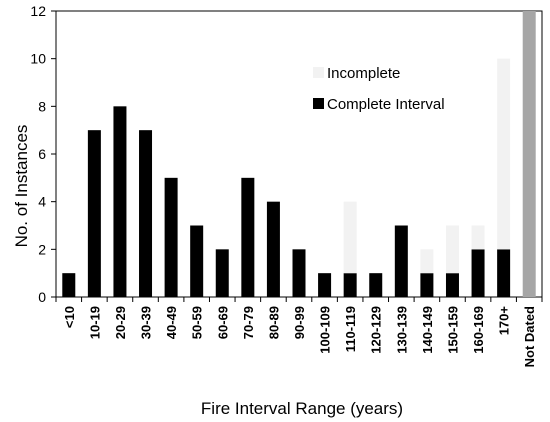  I want to click on x-tick-label: 90-99, so click(299, 322).